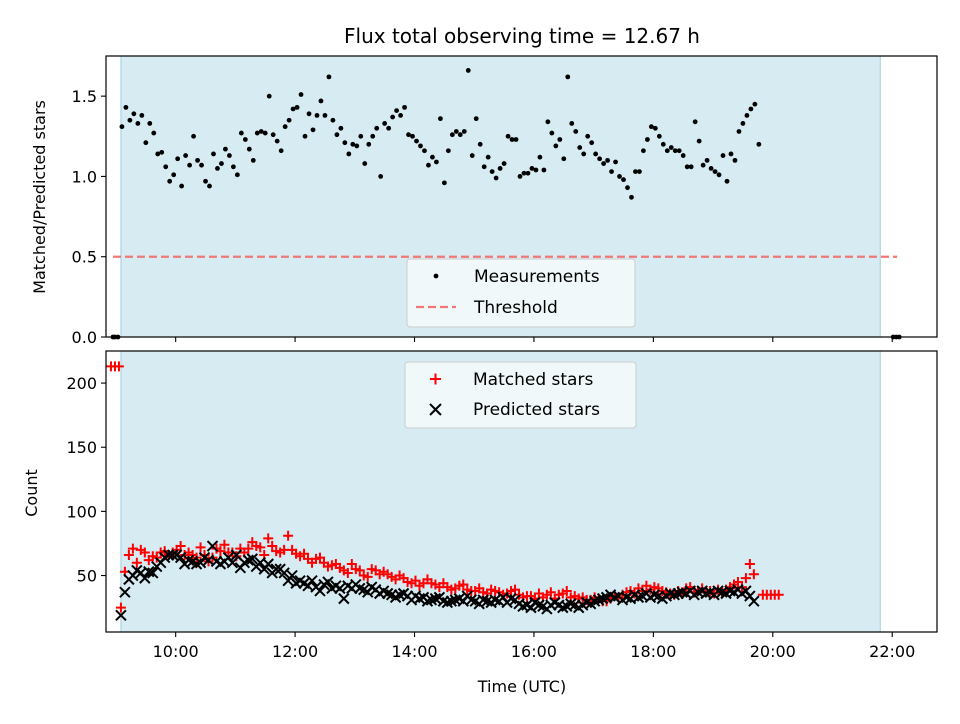 The height and width of the screenshot is (724, 960). Describe the element at coordinates (521, 293) in the screenshot. I see `top-legend-box` at that location.